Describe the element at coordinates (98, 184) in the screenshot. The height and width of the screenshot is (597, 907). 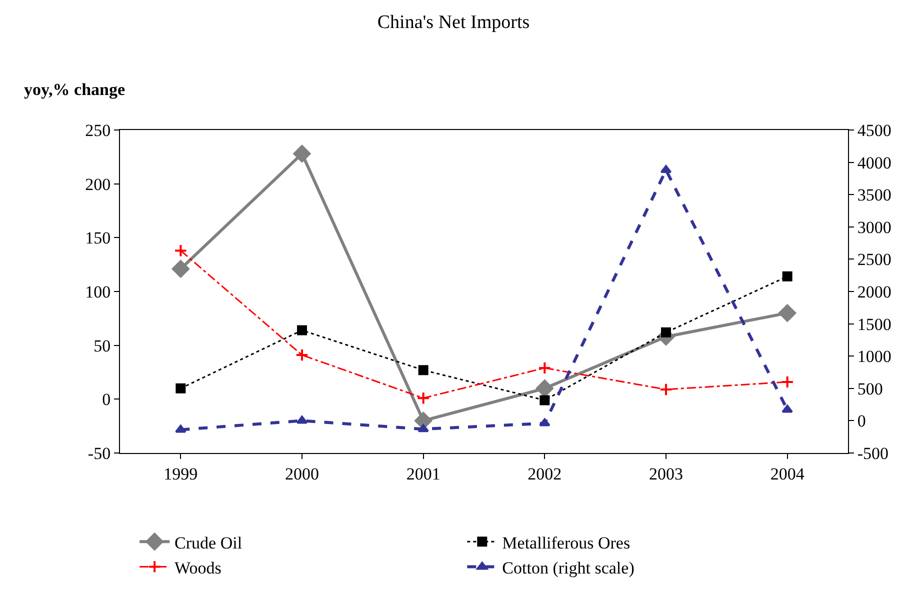
I see `y-tick-label: 200` at that location.